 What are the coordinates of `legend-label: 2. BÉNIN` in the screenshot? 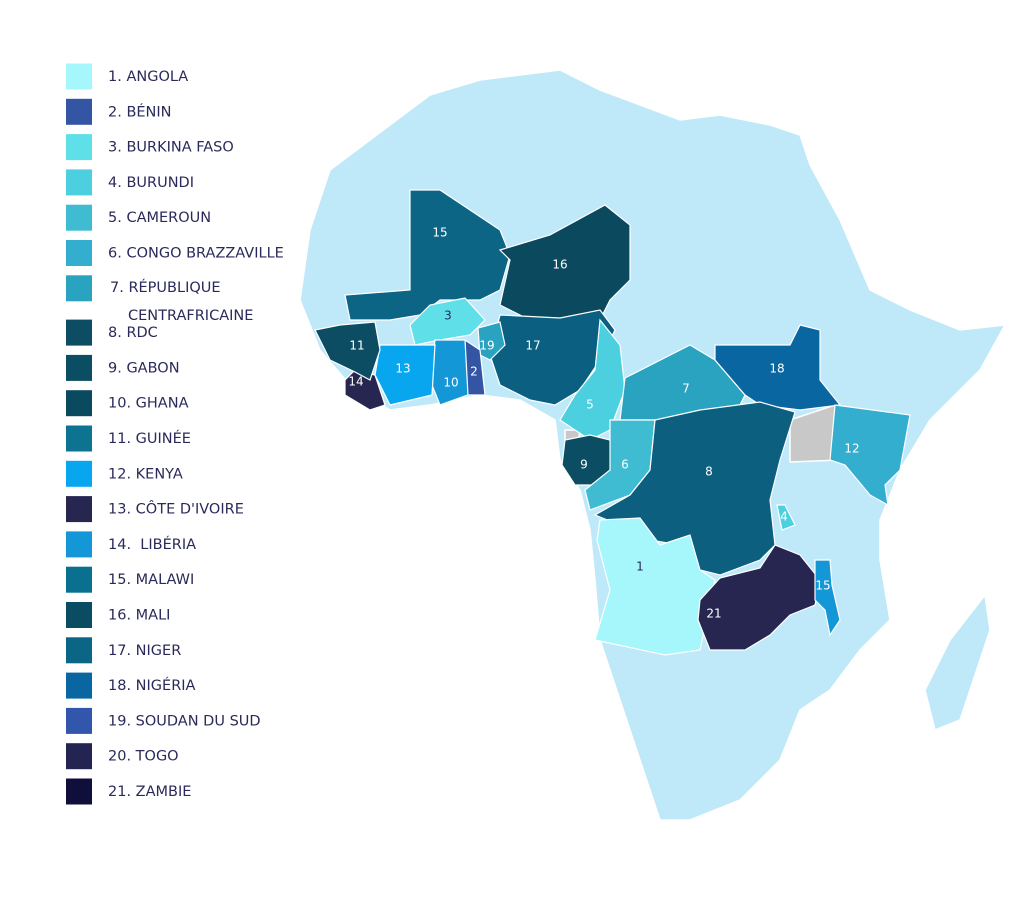 It's located at (140, 111).